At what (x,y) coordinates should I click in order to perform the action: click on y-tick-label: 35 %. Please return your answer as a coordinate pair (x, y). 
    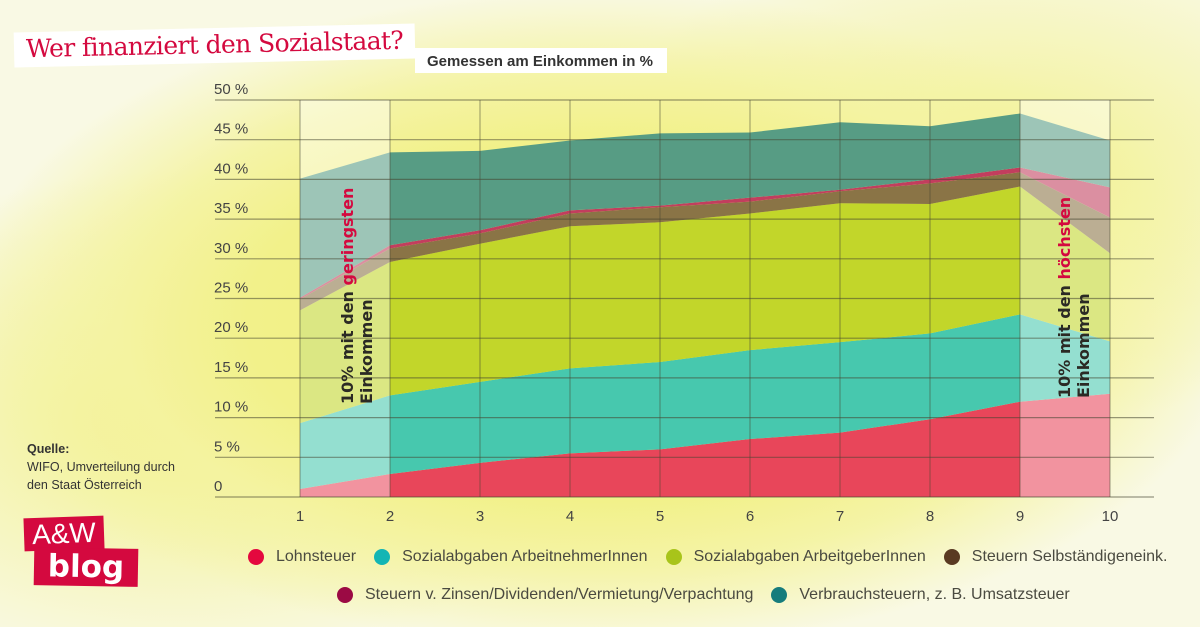
    Looking at the image, I should click on (231, 208).